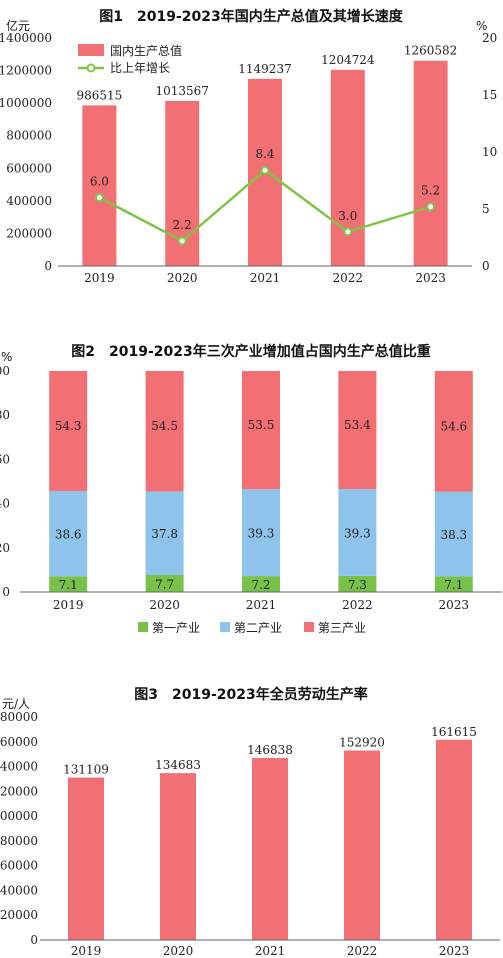 Image resolution: width=503 pixels, height=958 pixels. What do you see at coordinates (357, 605) in the screenshot?
I see `chart2-x-tick: 2022` at bounding box center [357, 605].